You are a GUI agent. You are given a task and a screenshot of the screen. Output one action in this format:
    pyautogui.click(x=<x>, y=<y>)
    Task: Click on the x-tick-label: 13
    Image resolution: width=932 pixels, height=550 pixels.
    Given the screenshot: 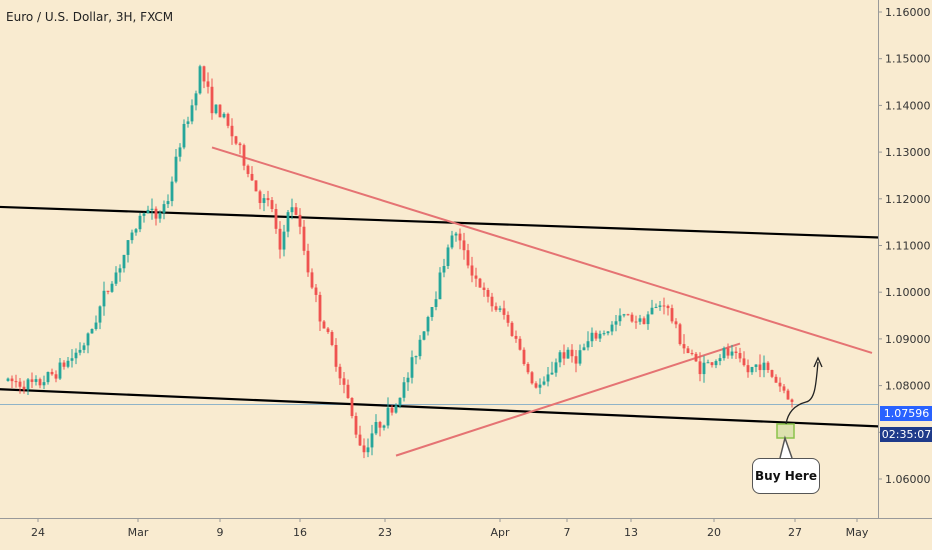 What is the action you would take?
    pyautogui.click(x=631, y=532)
    